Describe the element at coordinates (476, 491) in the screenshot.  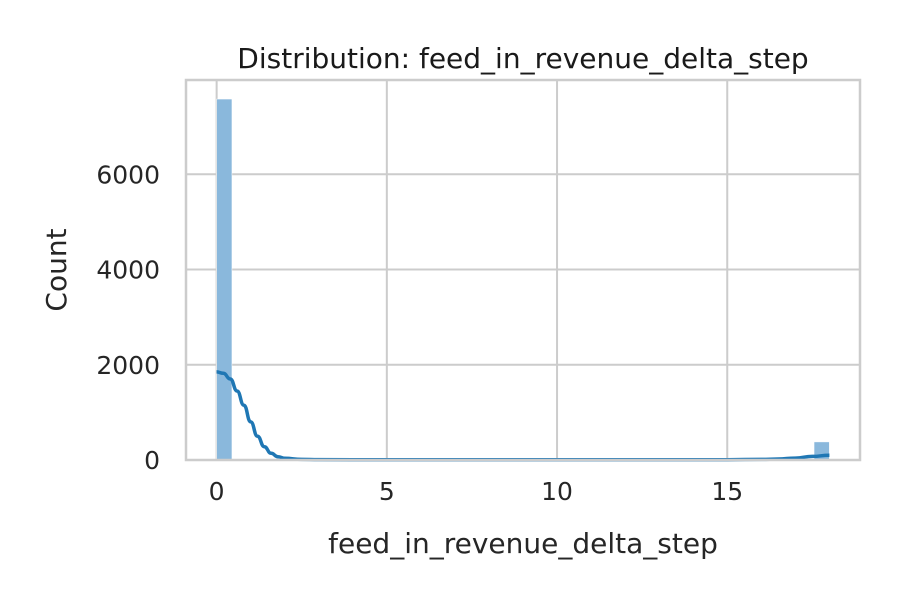
I see `x-tick-labels: 0 5 10 15` at that location.